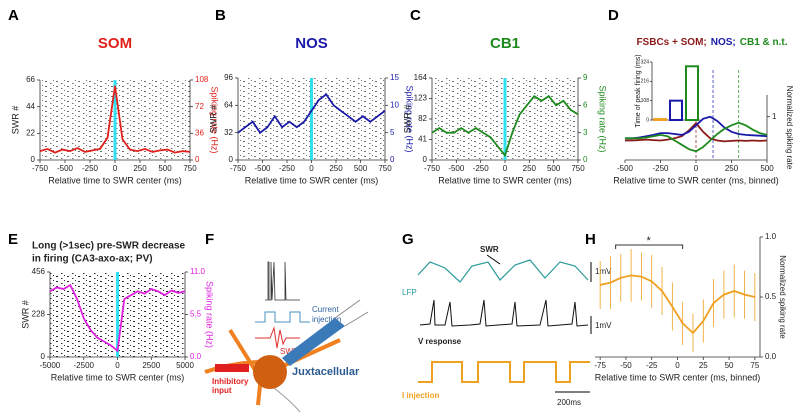  What do you see at coordinates (647, 120) in the screenshot?
I see `inset-tick-label: 0` at bounding box center [647, 120].